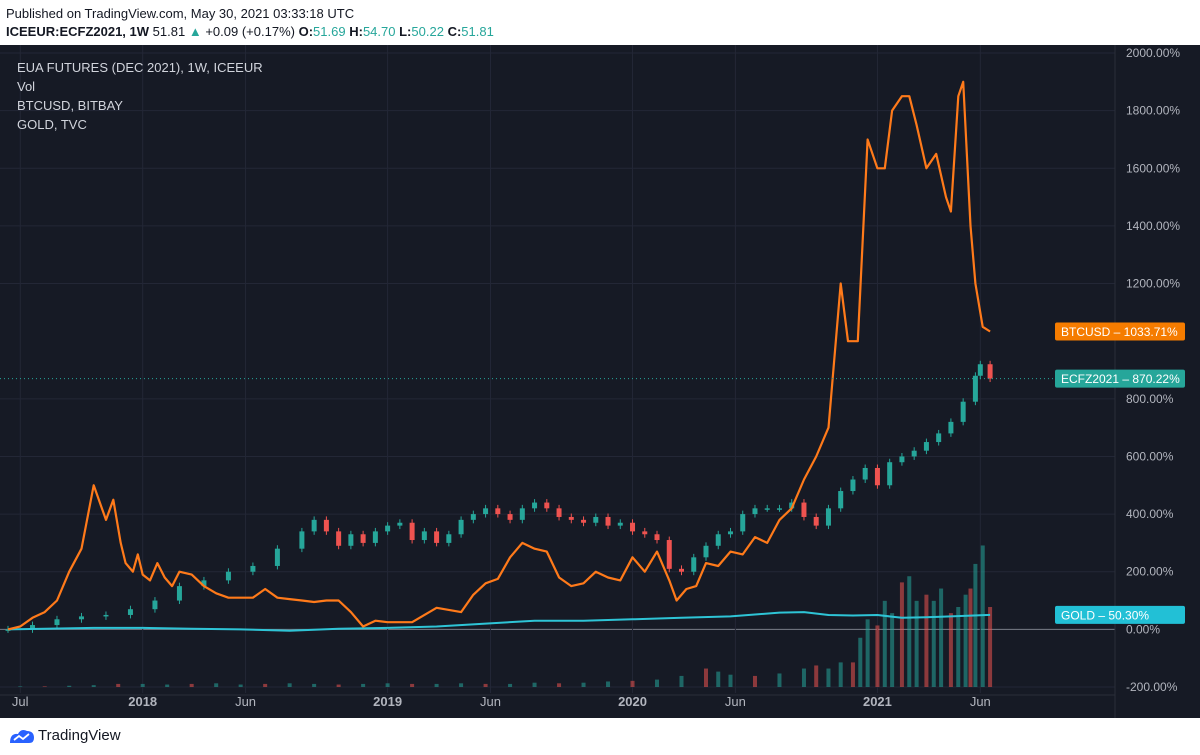 This screenshot has width=1200, height=755. I want to click on y-tick-label: 1400.00%, so click(1153, 226).